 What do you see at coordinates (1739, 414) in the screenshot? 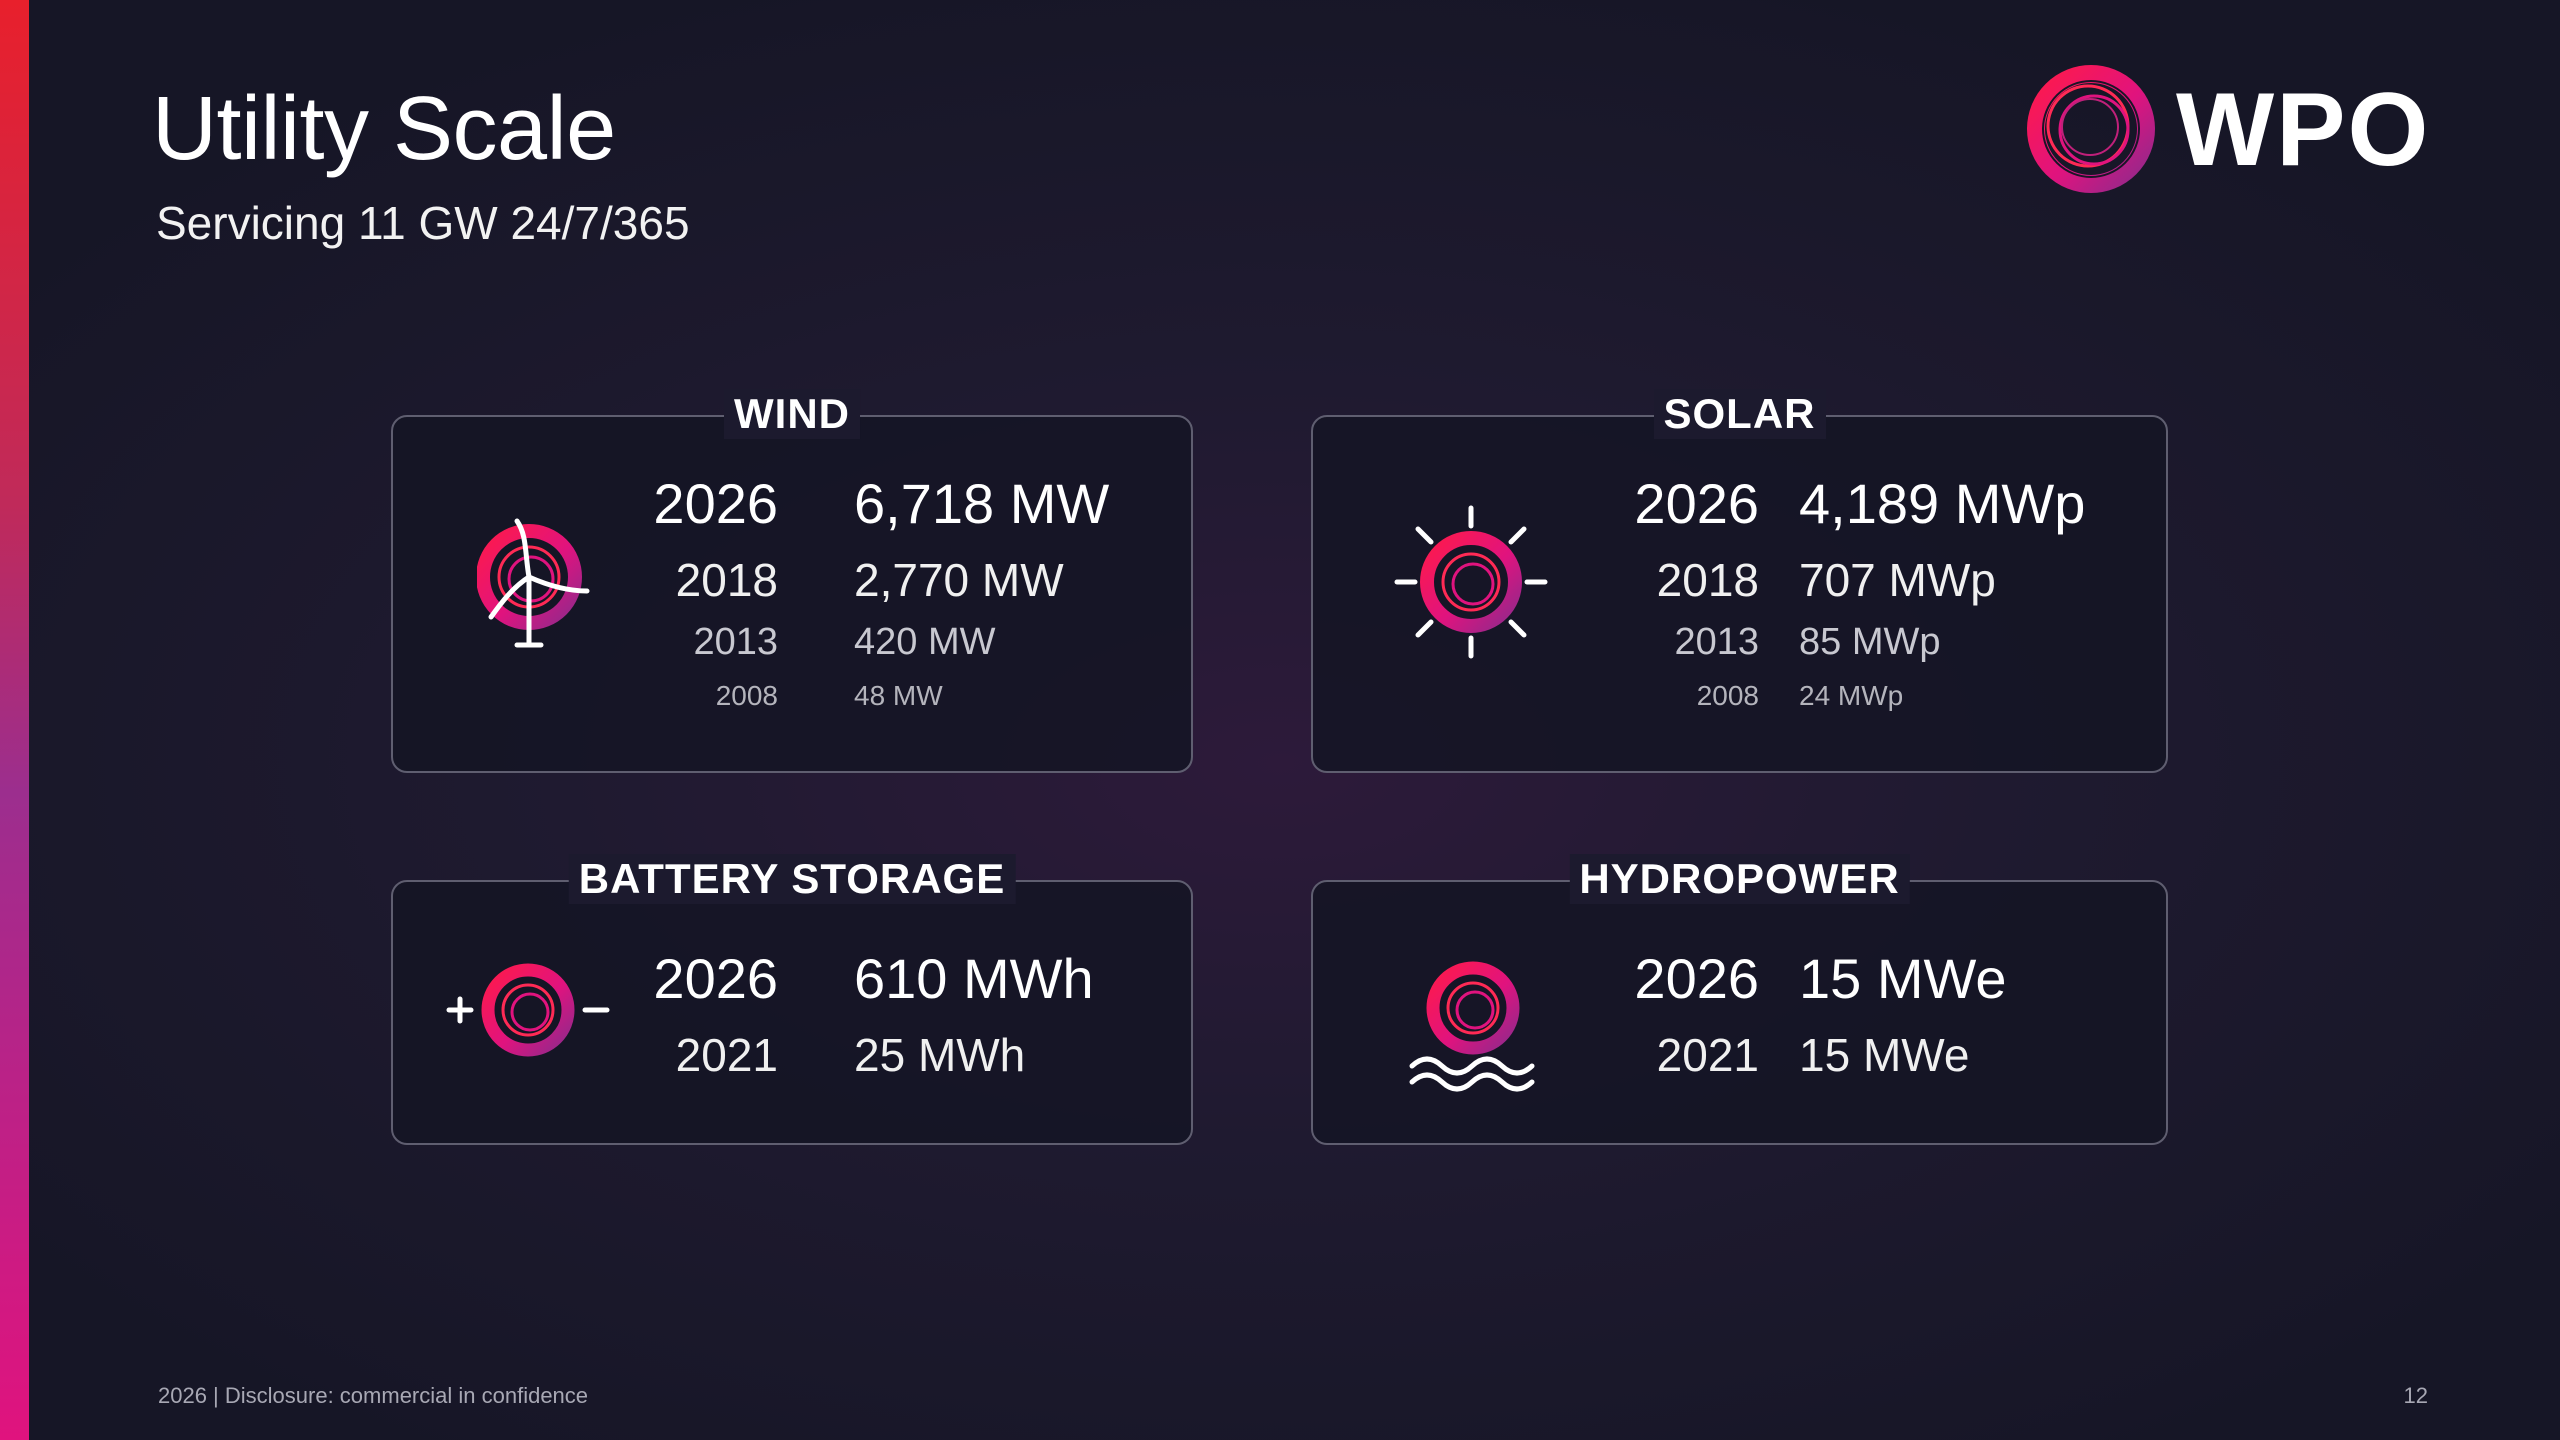
I see `solar-card-label: SOLAR` at bounding box center [1739, 414].